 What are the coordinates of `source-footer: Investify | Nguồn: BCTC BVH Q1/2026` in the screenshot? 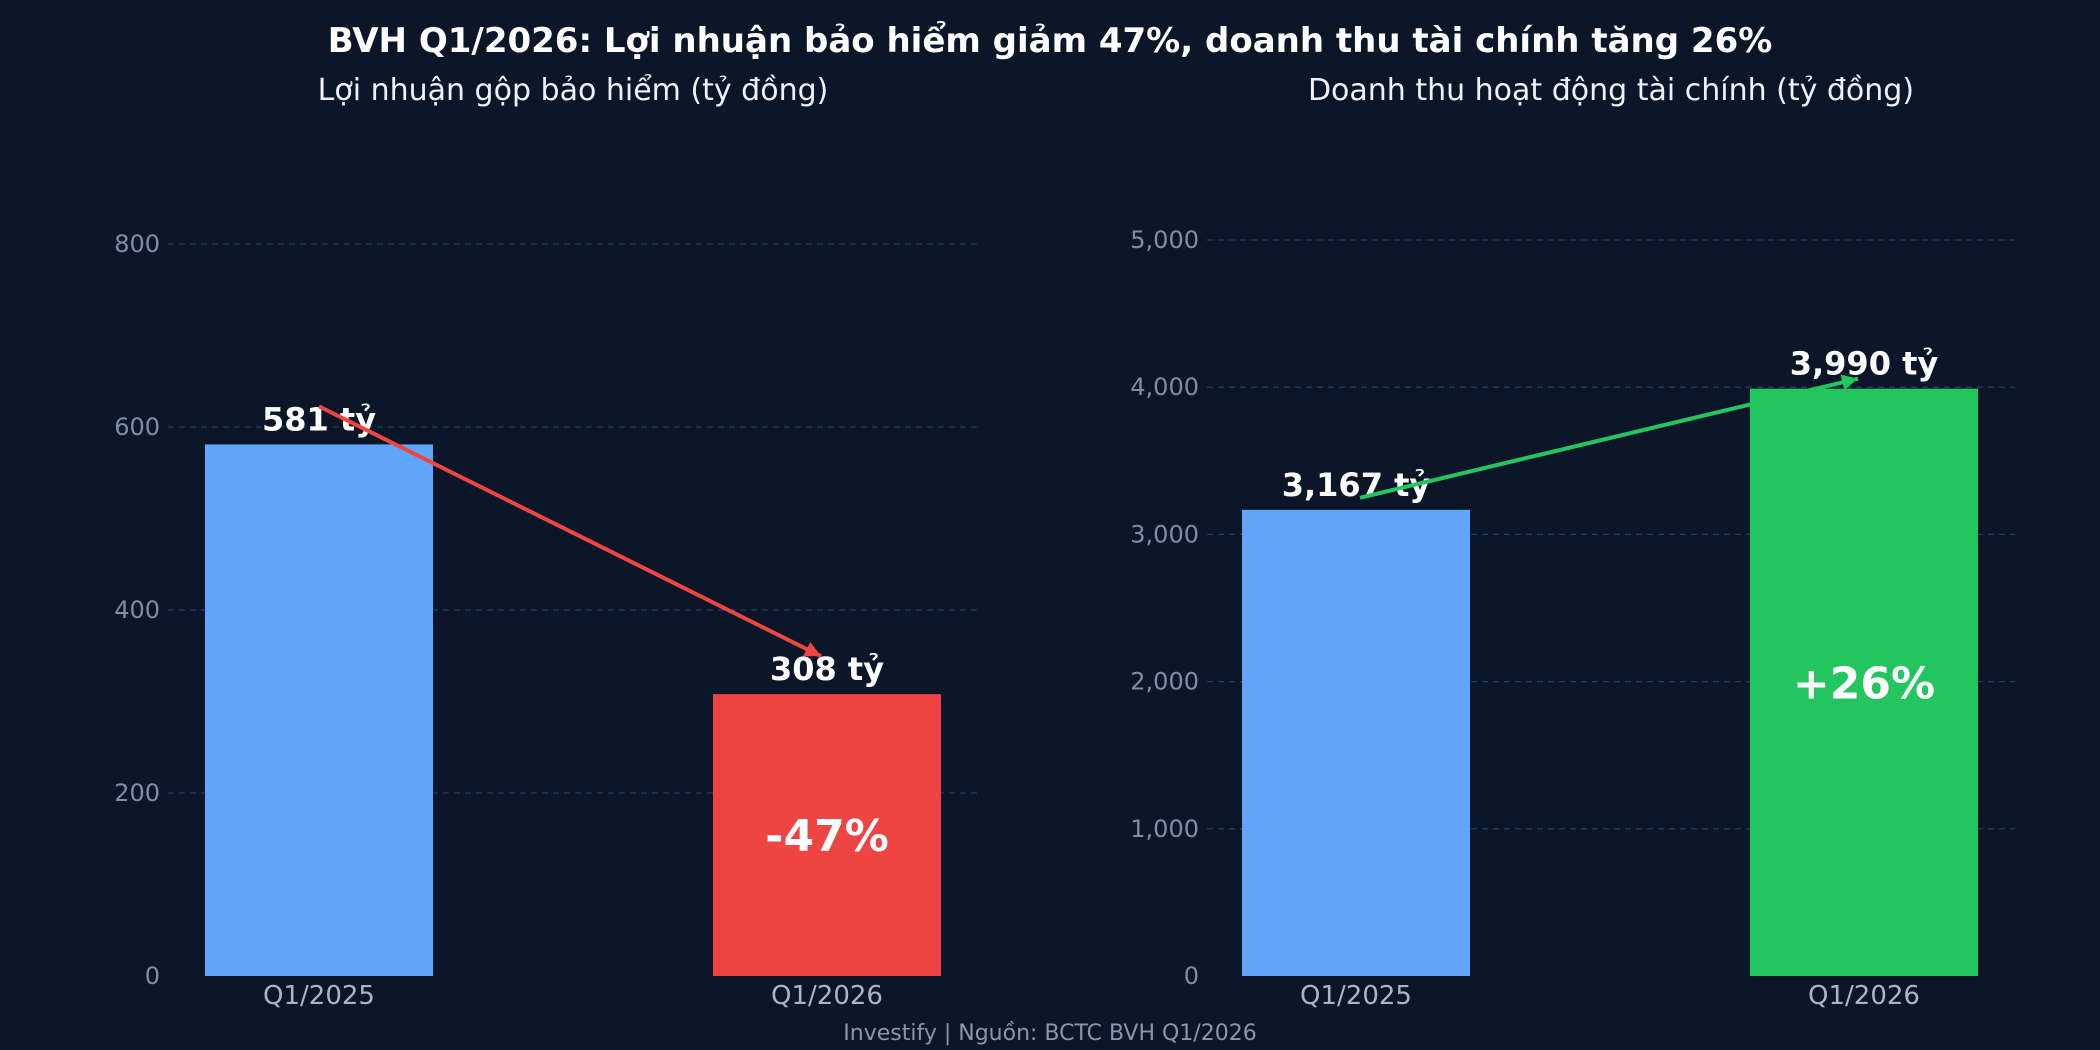 It's located at (1049, 1033).